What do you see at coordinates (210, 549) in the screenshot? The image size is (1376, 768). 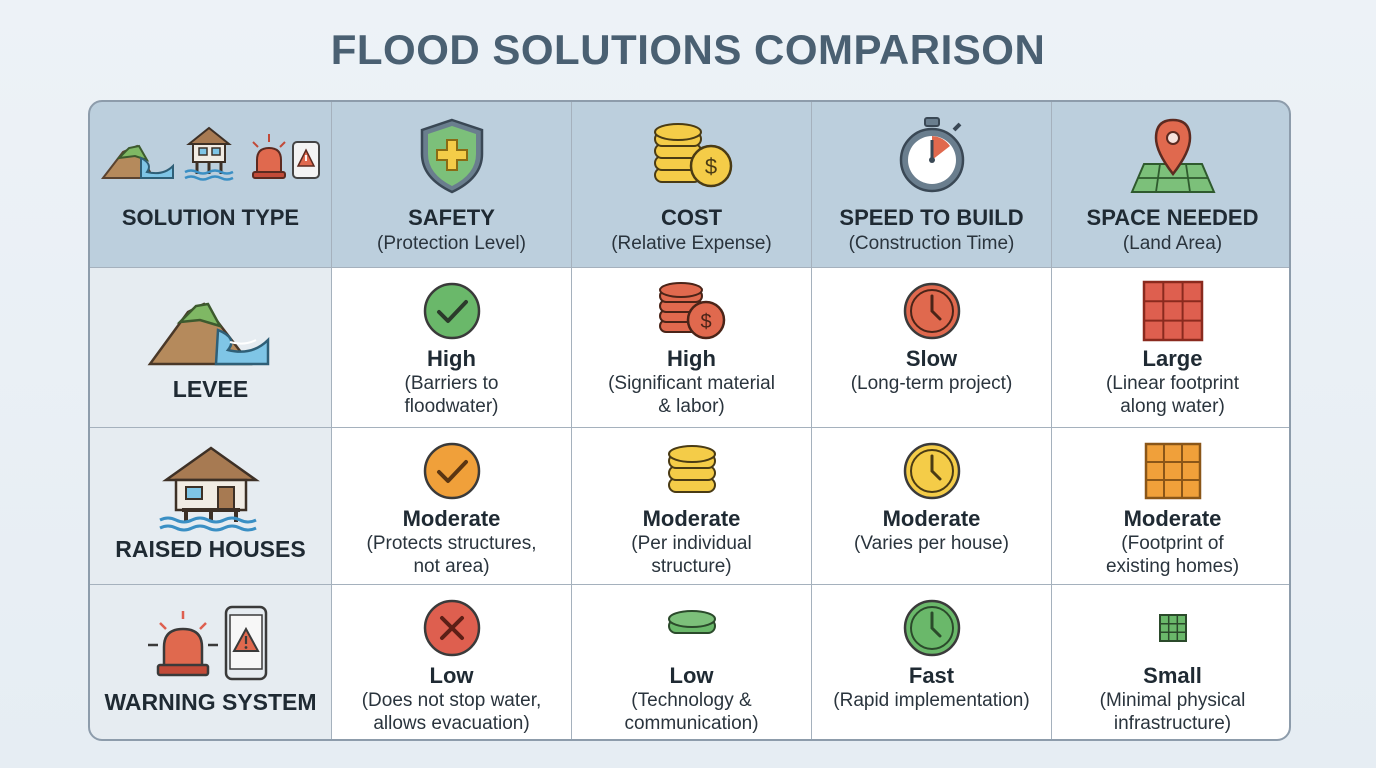 I see `row-label-raised-houses: RAISED HOUSES` at bounding box center [210, 549].